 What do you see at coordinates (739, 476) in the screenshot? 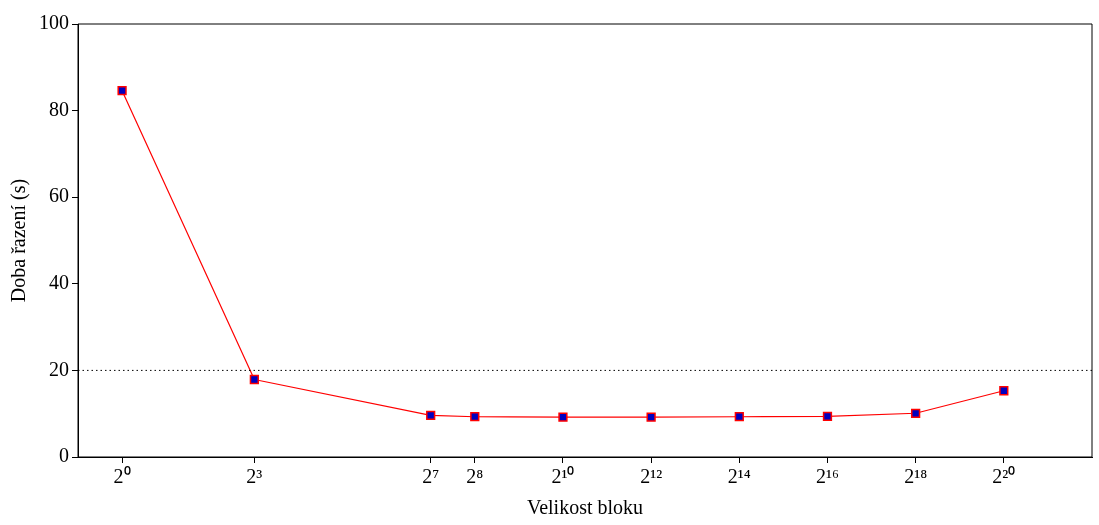
I see `x-tick-label: 2¹⁴` at bounding box center [739, 476].